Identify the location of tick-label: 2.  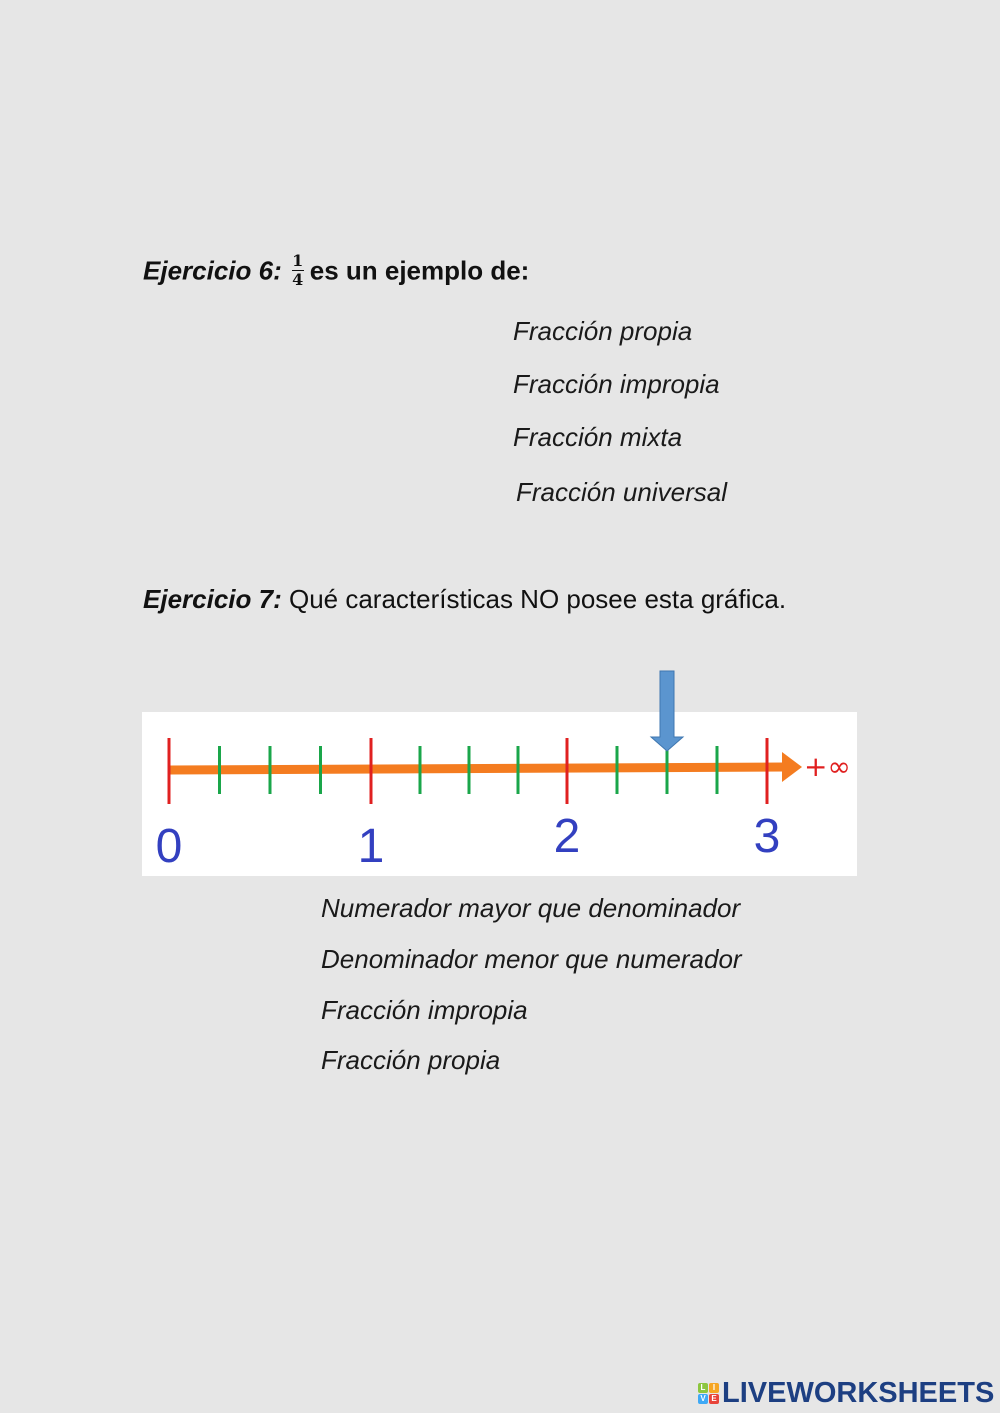
(567, 836).